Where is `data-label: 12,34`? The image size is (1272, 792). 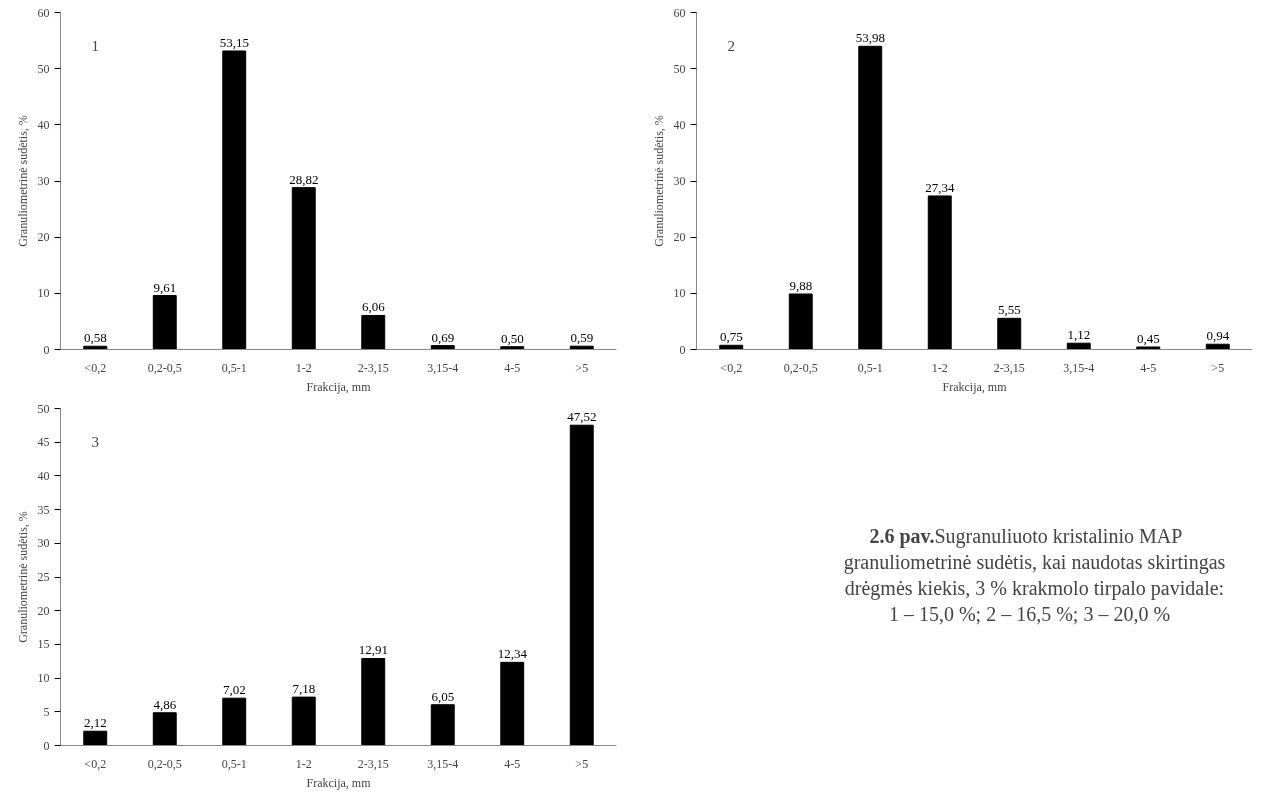 data-label: 12,34 is located at coordinates (512, 654).